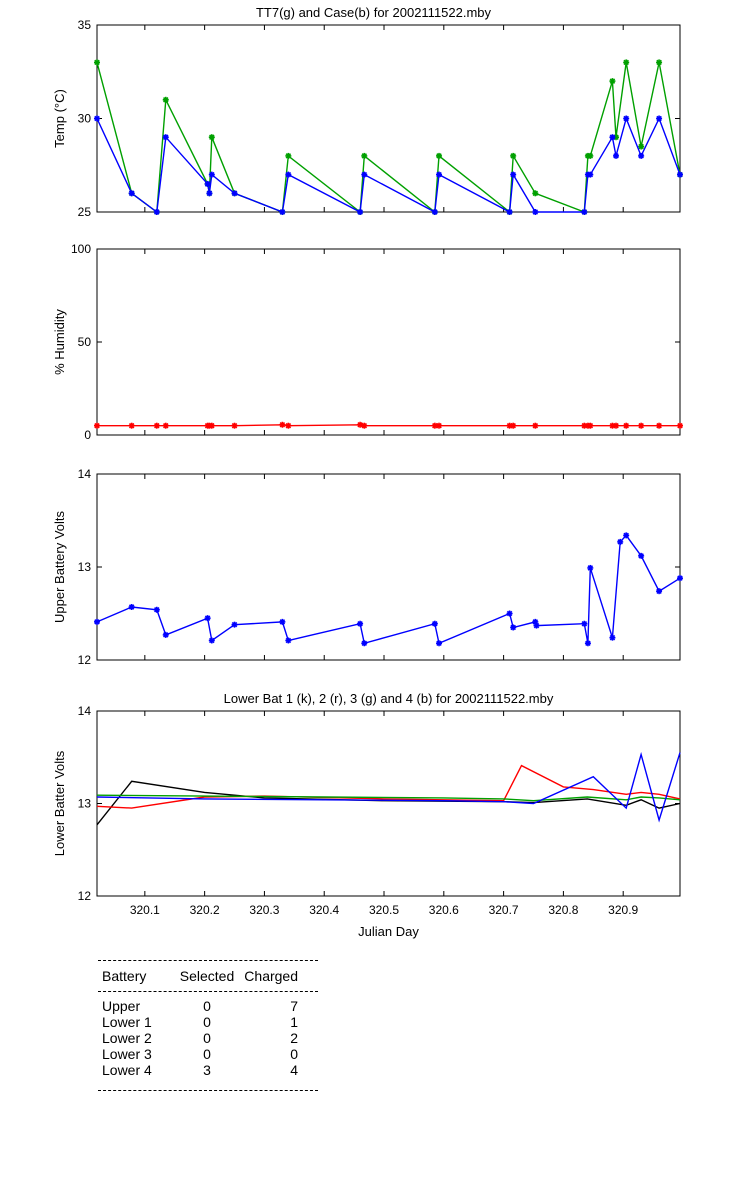  Describe the element at coordinates (208, 991) in the screenshot. I see `table-divider-middle` at that location.